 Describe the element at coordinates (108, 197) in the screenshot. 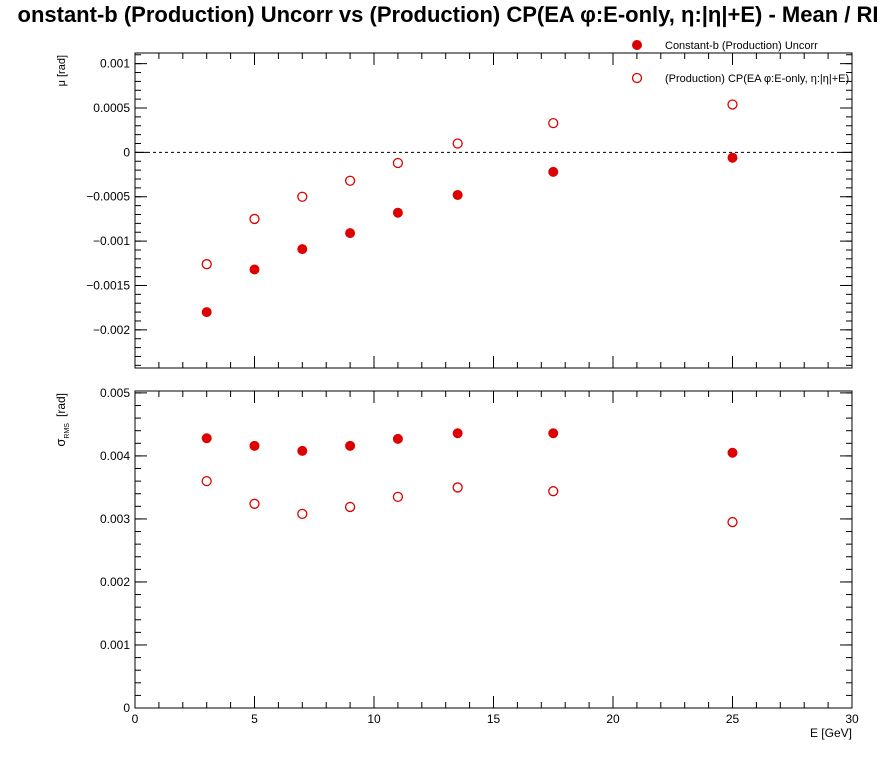

I see `y-tick-label: −0.0005` at that location.